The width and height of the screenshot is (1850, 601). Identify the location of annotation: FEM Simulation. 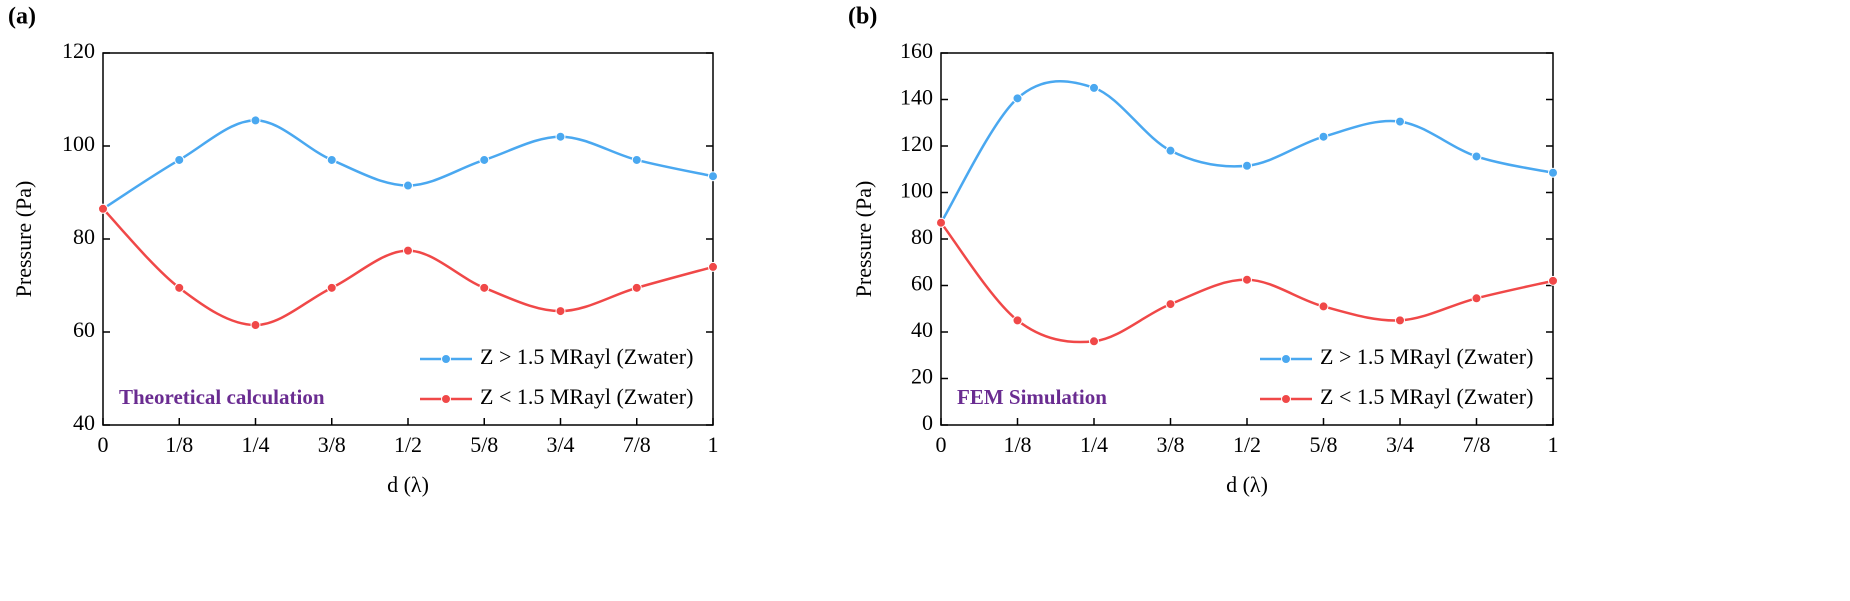
(1032, 397).